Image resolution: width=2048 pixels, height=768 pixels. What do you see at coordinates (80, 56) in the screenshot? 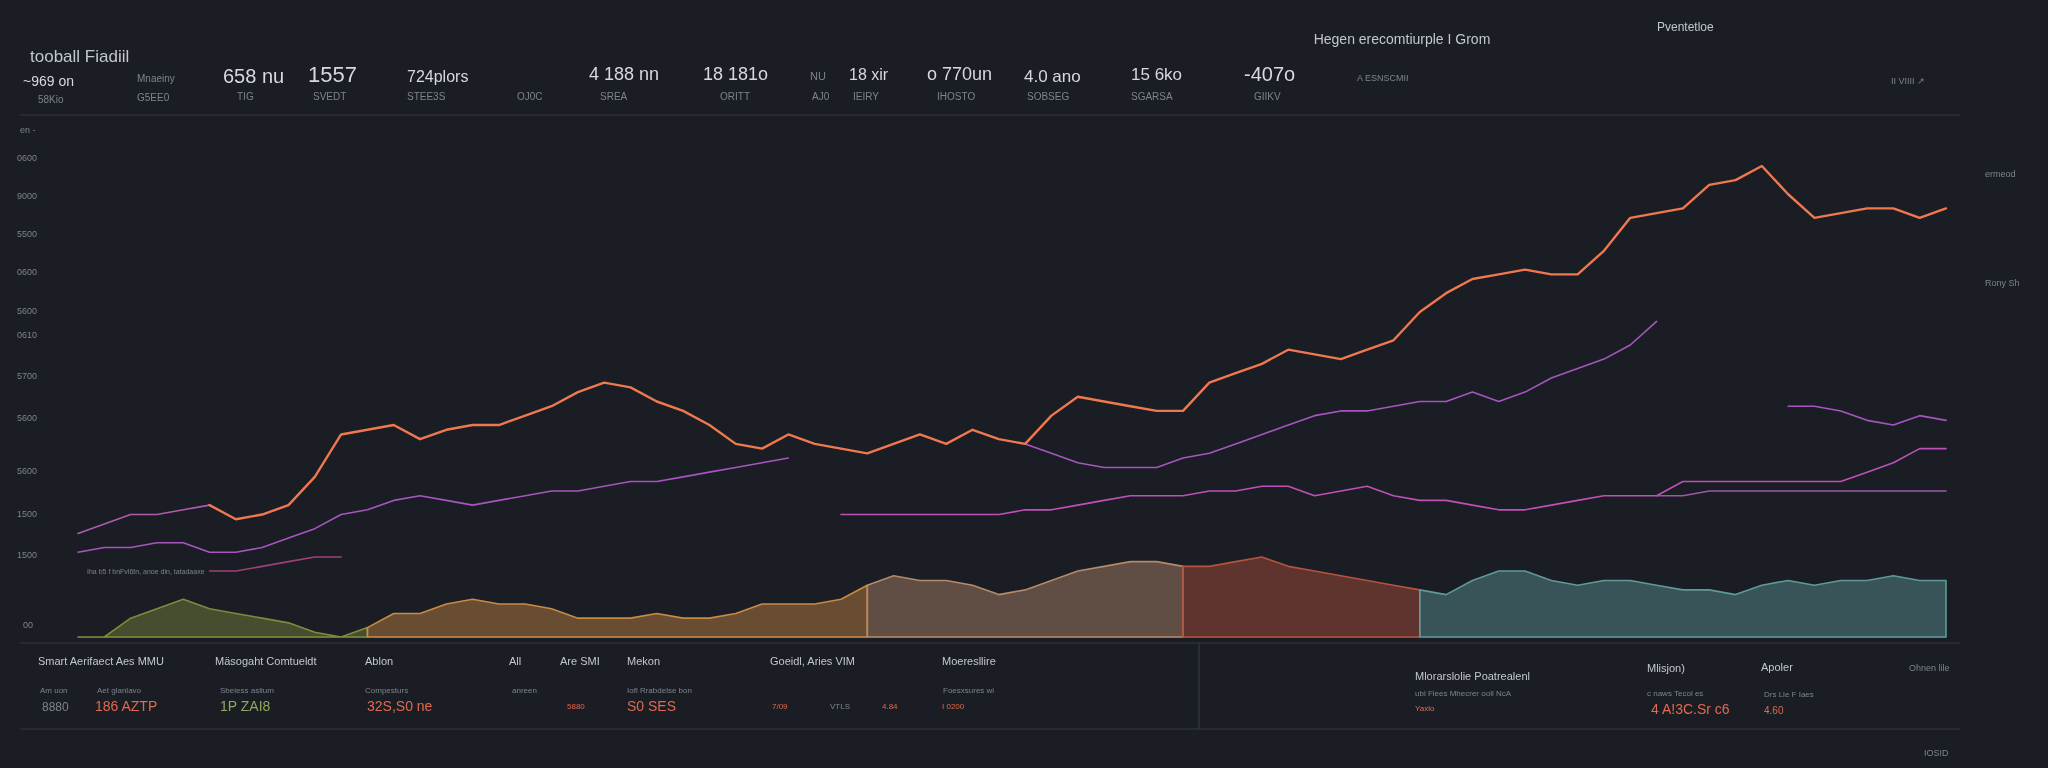
I see `chart-title: tooball Fiadiil` at bounding box center [80, 56].